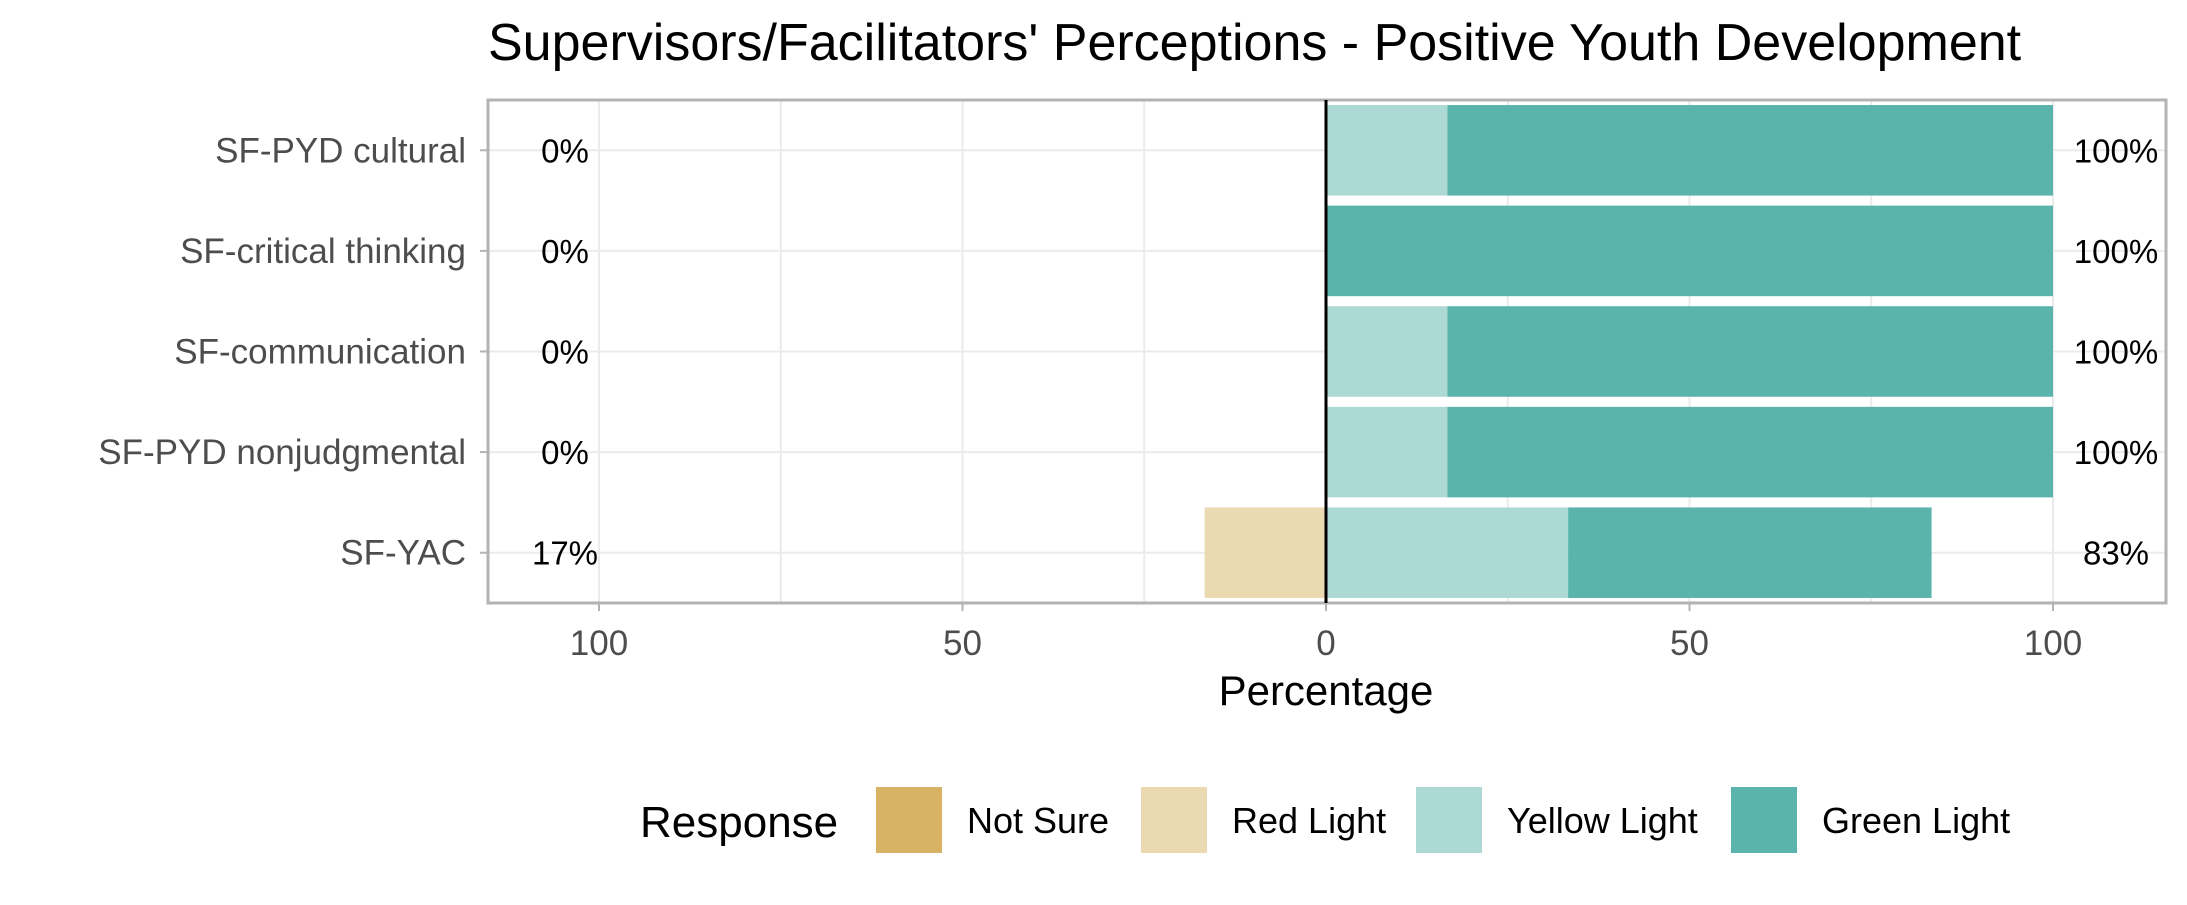 Image resolution: width=2187 pixels, height=905 pixels. Describe the element at coordinates (565, 553) in the screenshot. I see `left-percent-label: 17%` at that location.